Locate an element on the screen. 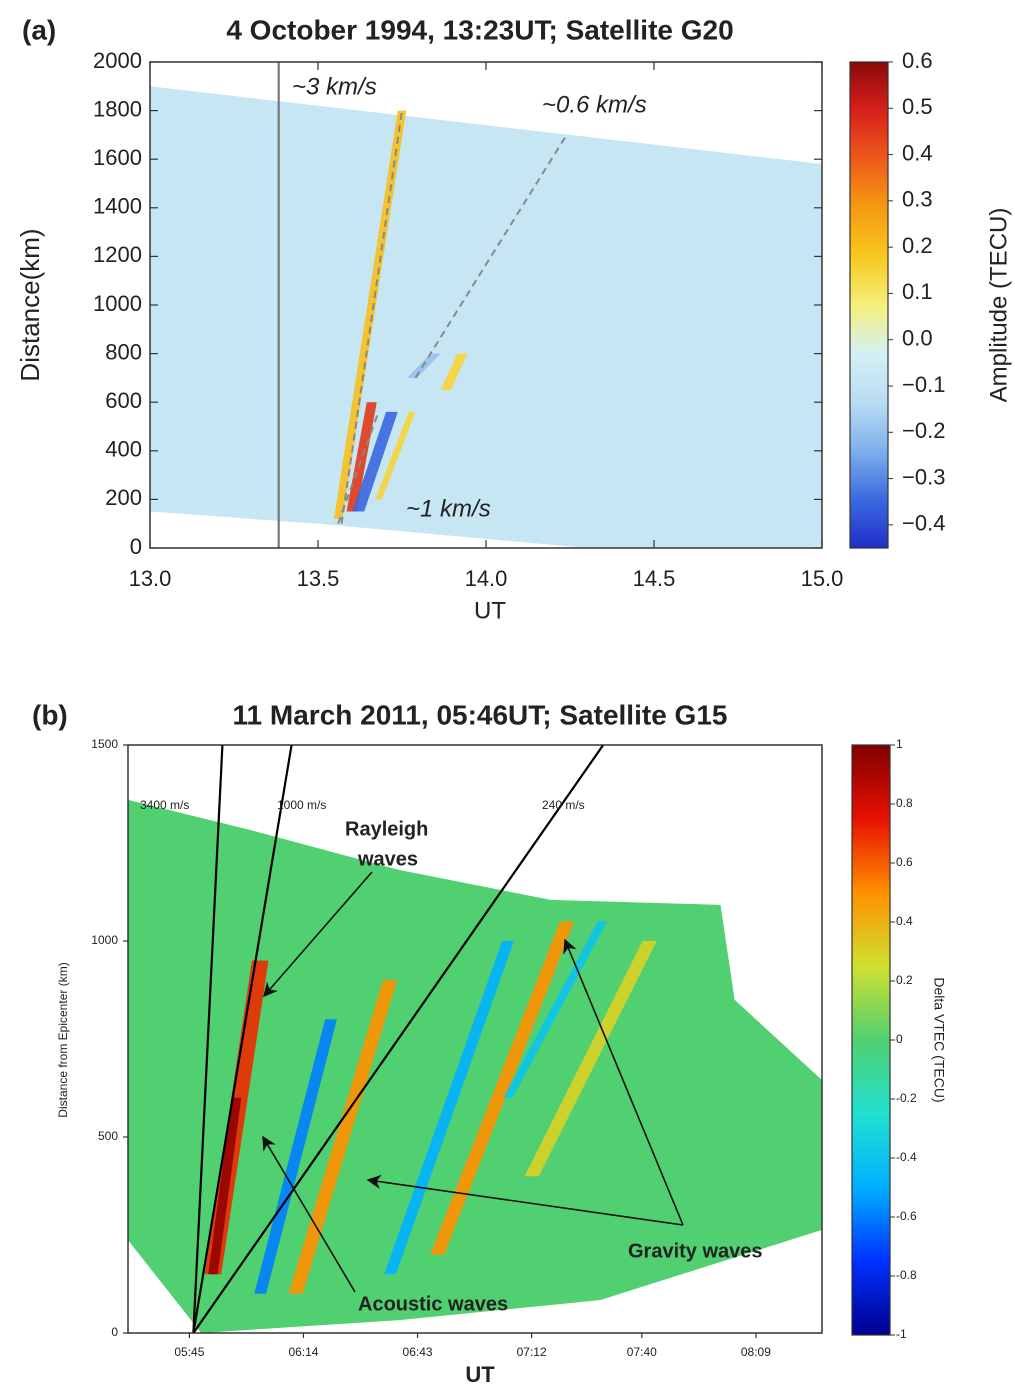  colorbar-tick-label: 0.1 is located at coordinates (917, 291).